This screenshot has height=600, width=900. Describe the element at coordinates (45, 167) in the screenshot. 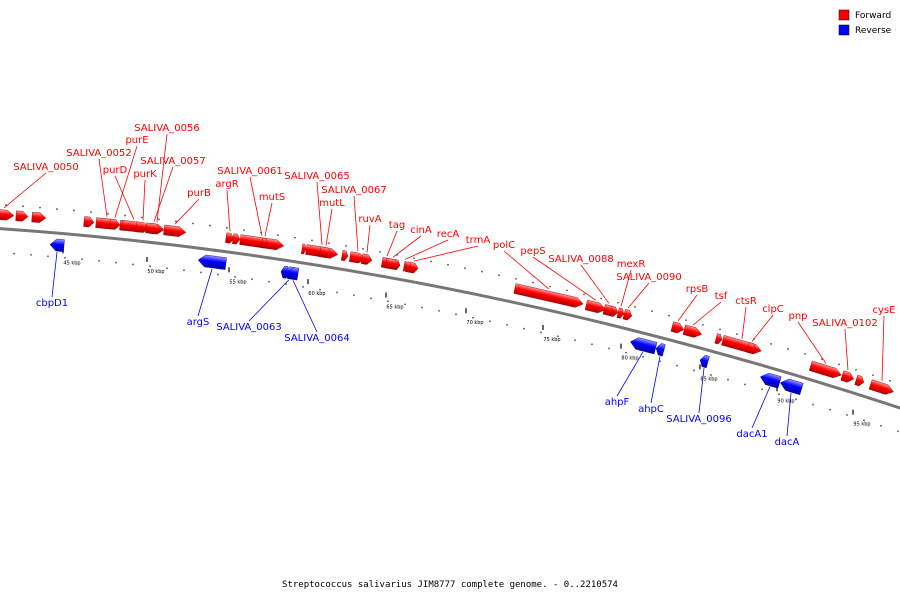

I see `gene-label-saliva-0050: SALIVA_0050` at that location.